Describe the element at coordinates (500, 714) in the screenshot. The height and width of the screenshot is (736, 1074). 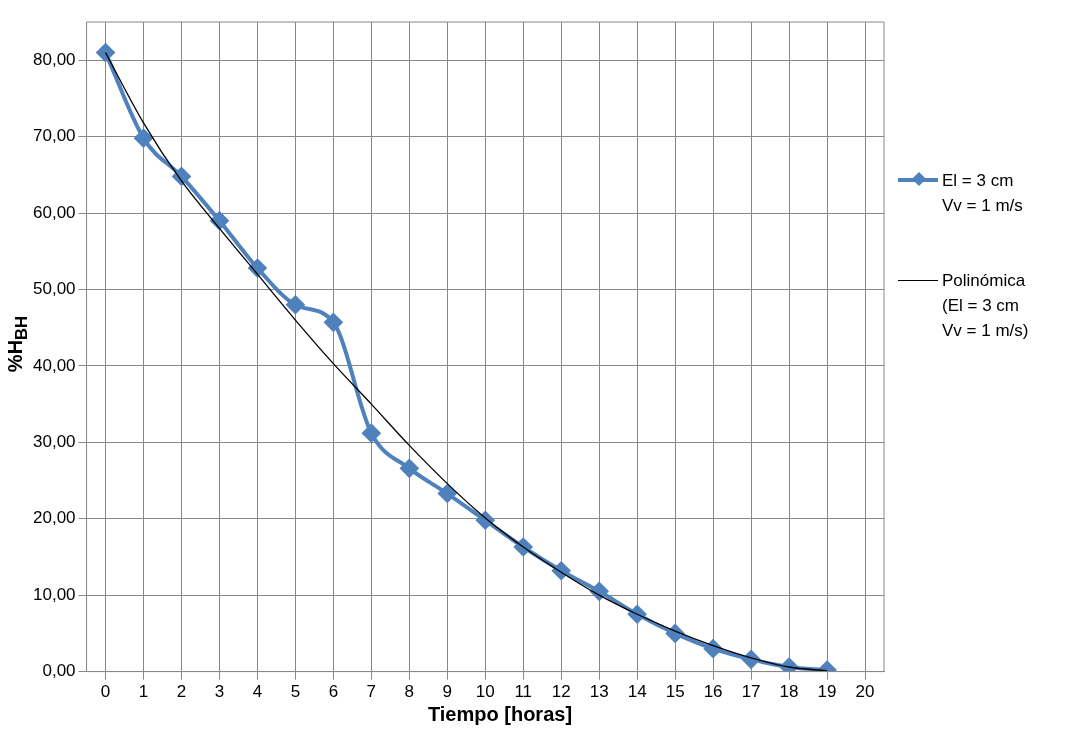
I see `x-axis-title: Tiempo [horas]` at that location.